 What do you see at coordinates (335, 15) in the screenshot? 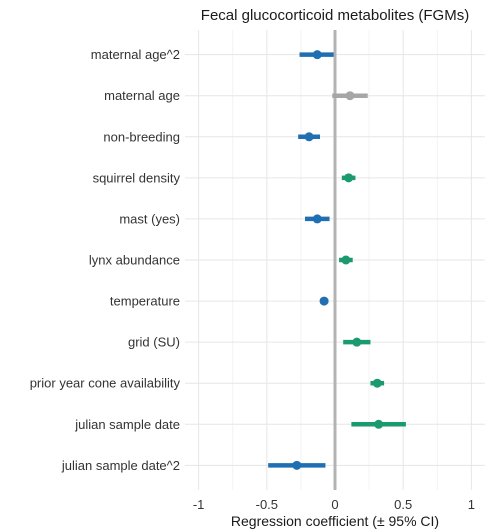
I see `chart-title: Fecal glucocorticoid metabolites (FGMs)` at bounding box center [335, 15].